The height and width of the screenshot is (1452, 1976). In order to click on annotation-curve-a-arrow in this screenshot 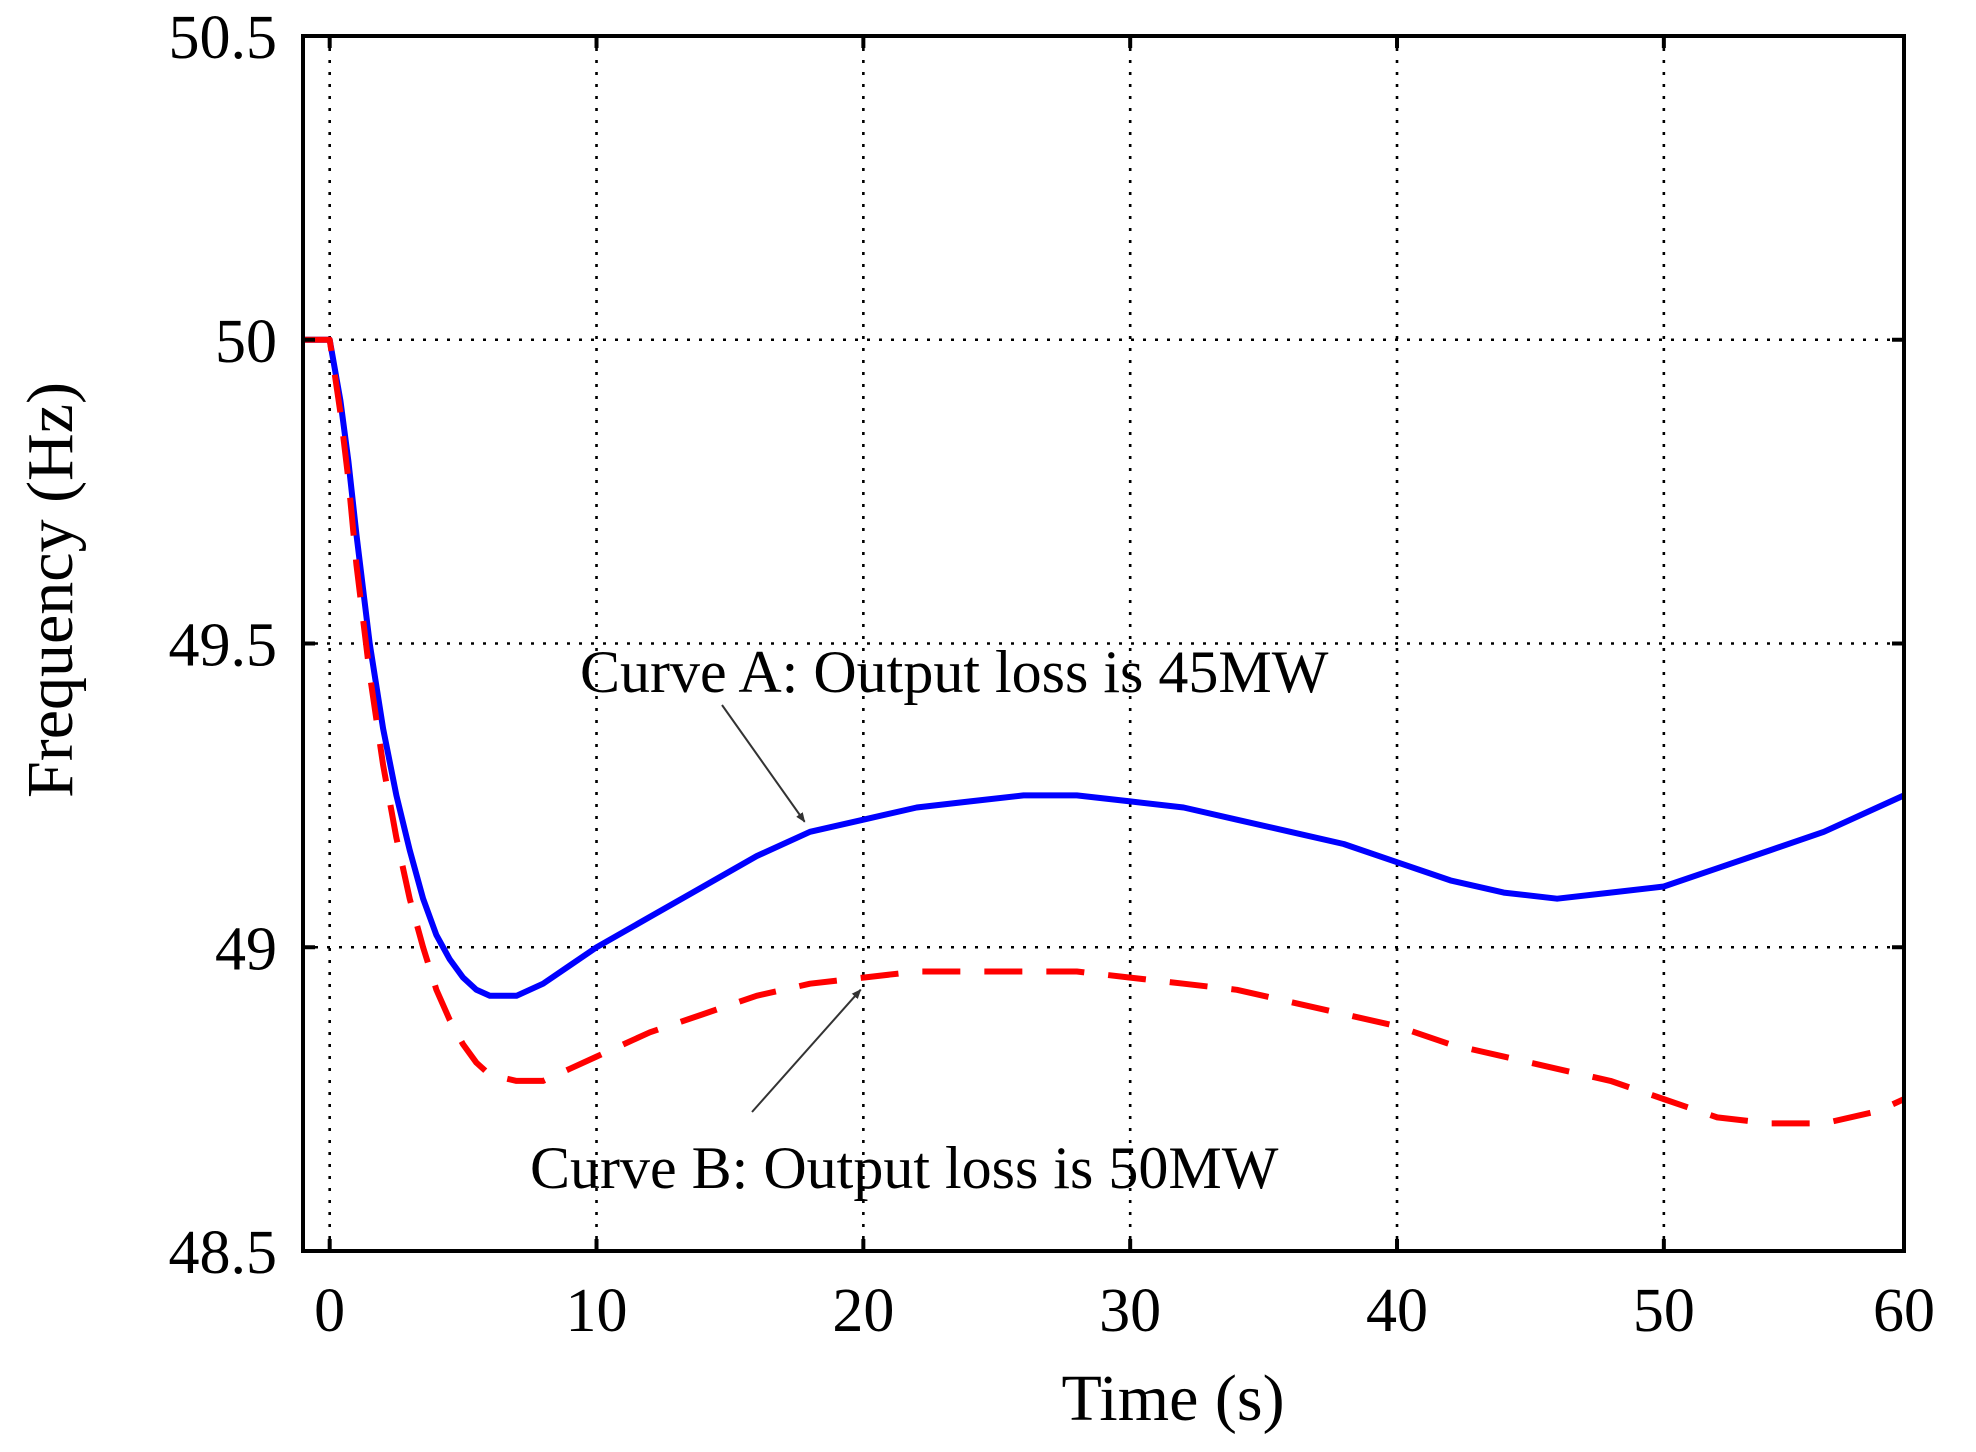, I will do `click(763, 763)`.